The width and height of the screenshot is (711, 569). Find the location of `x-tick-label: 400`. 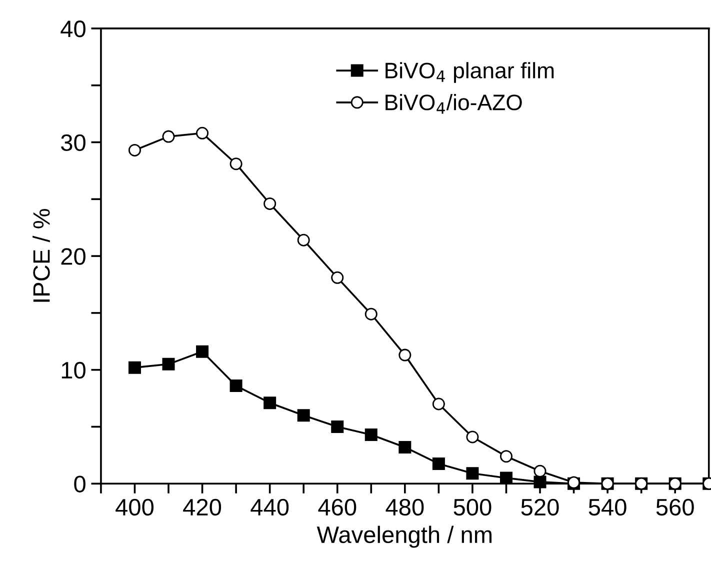

x-tick-label: 400 is located at coordinates (135, 507).